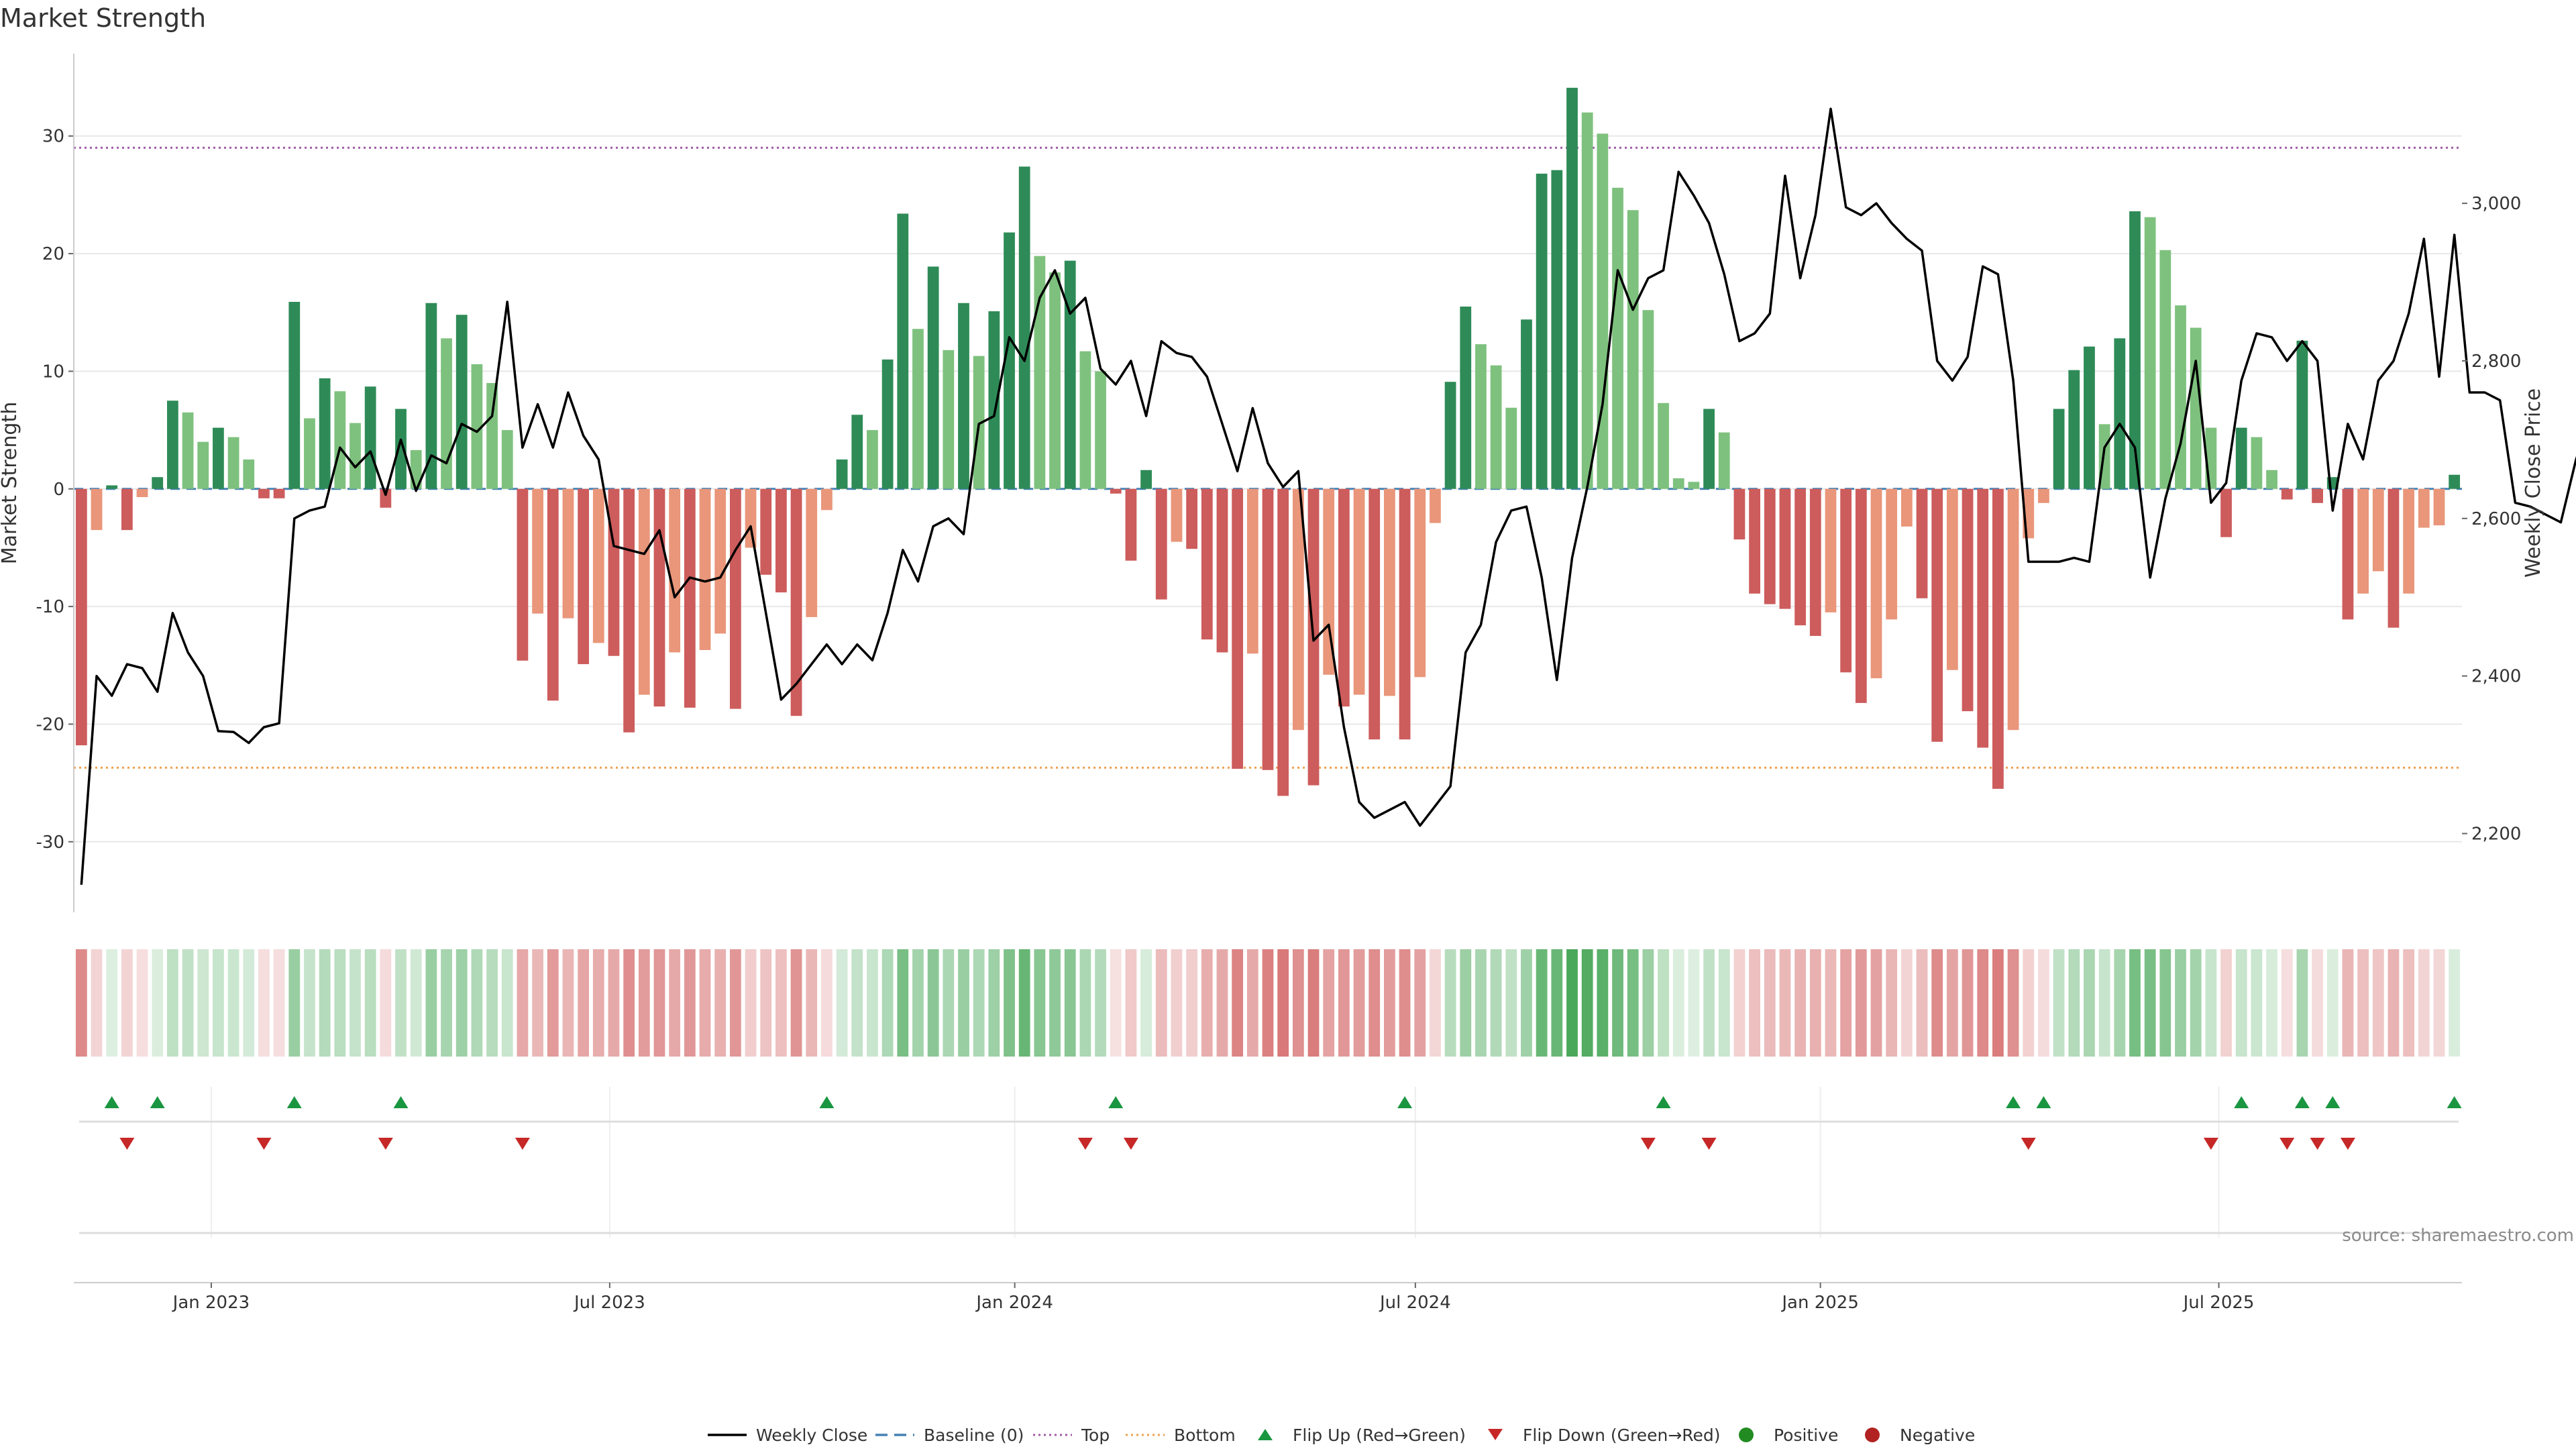 The width and height of the screenshot is (2576, 1449). I want to click on x-tick-label: Jan 2023, so click(211, 1303).